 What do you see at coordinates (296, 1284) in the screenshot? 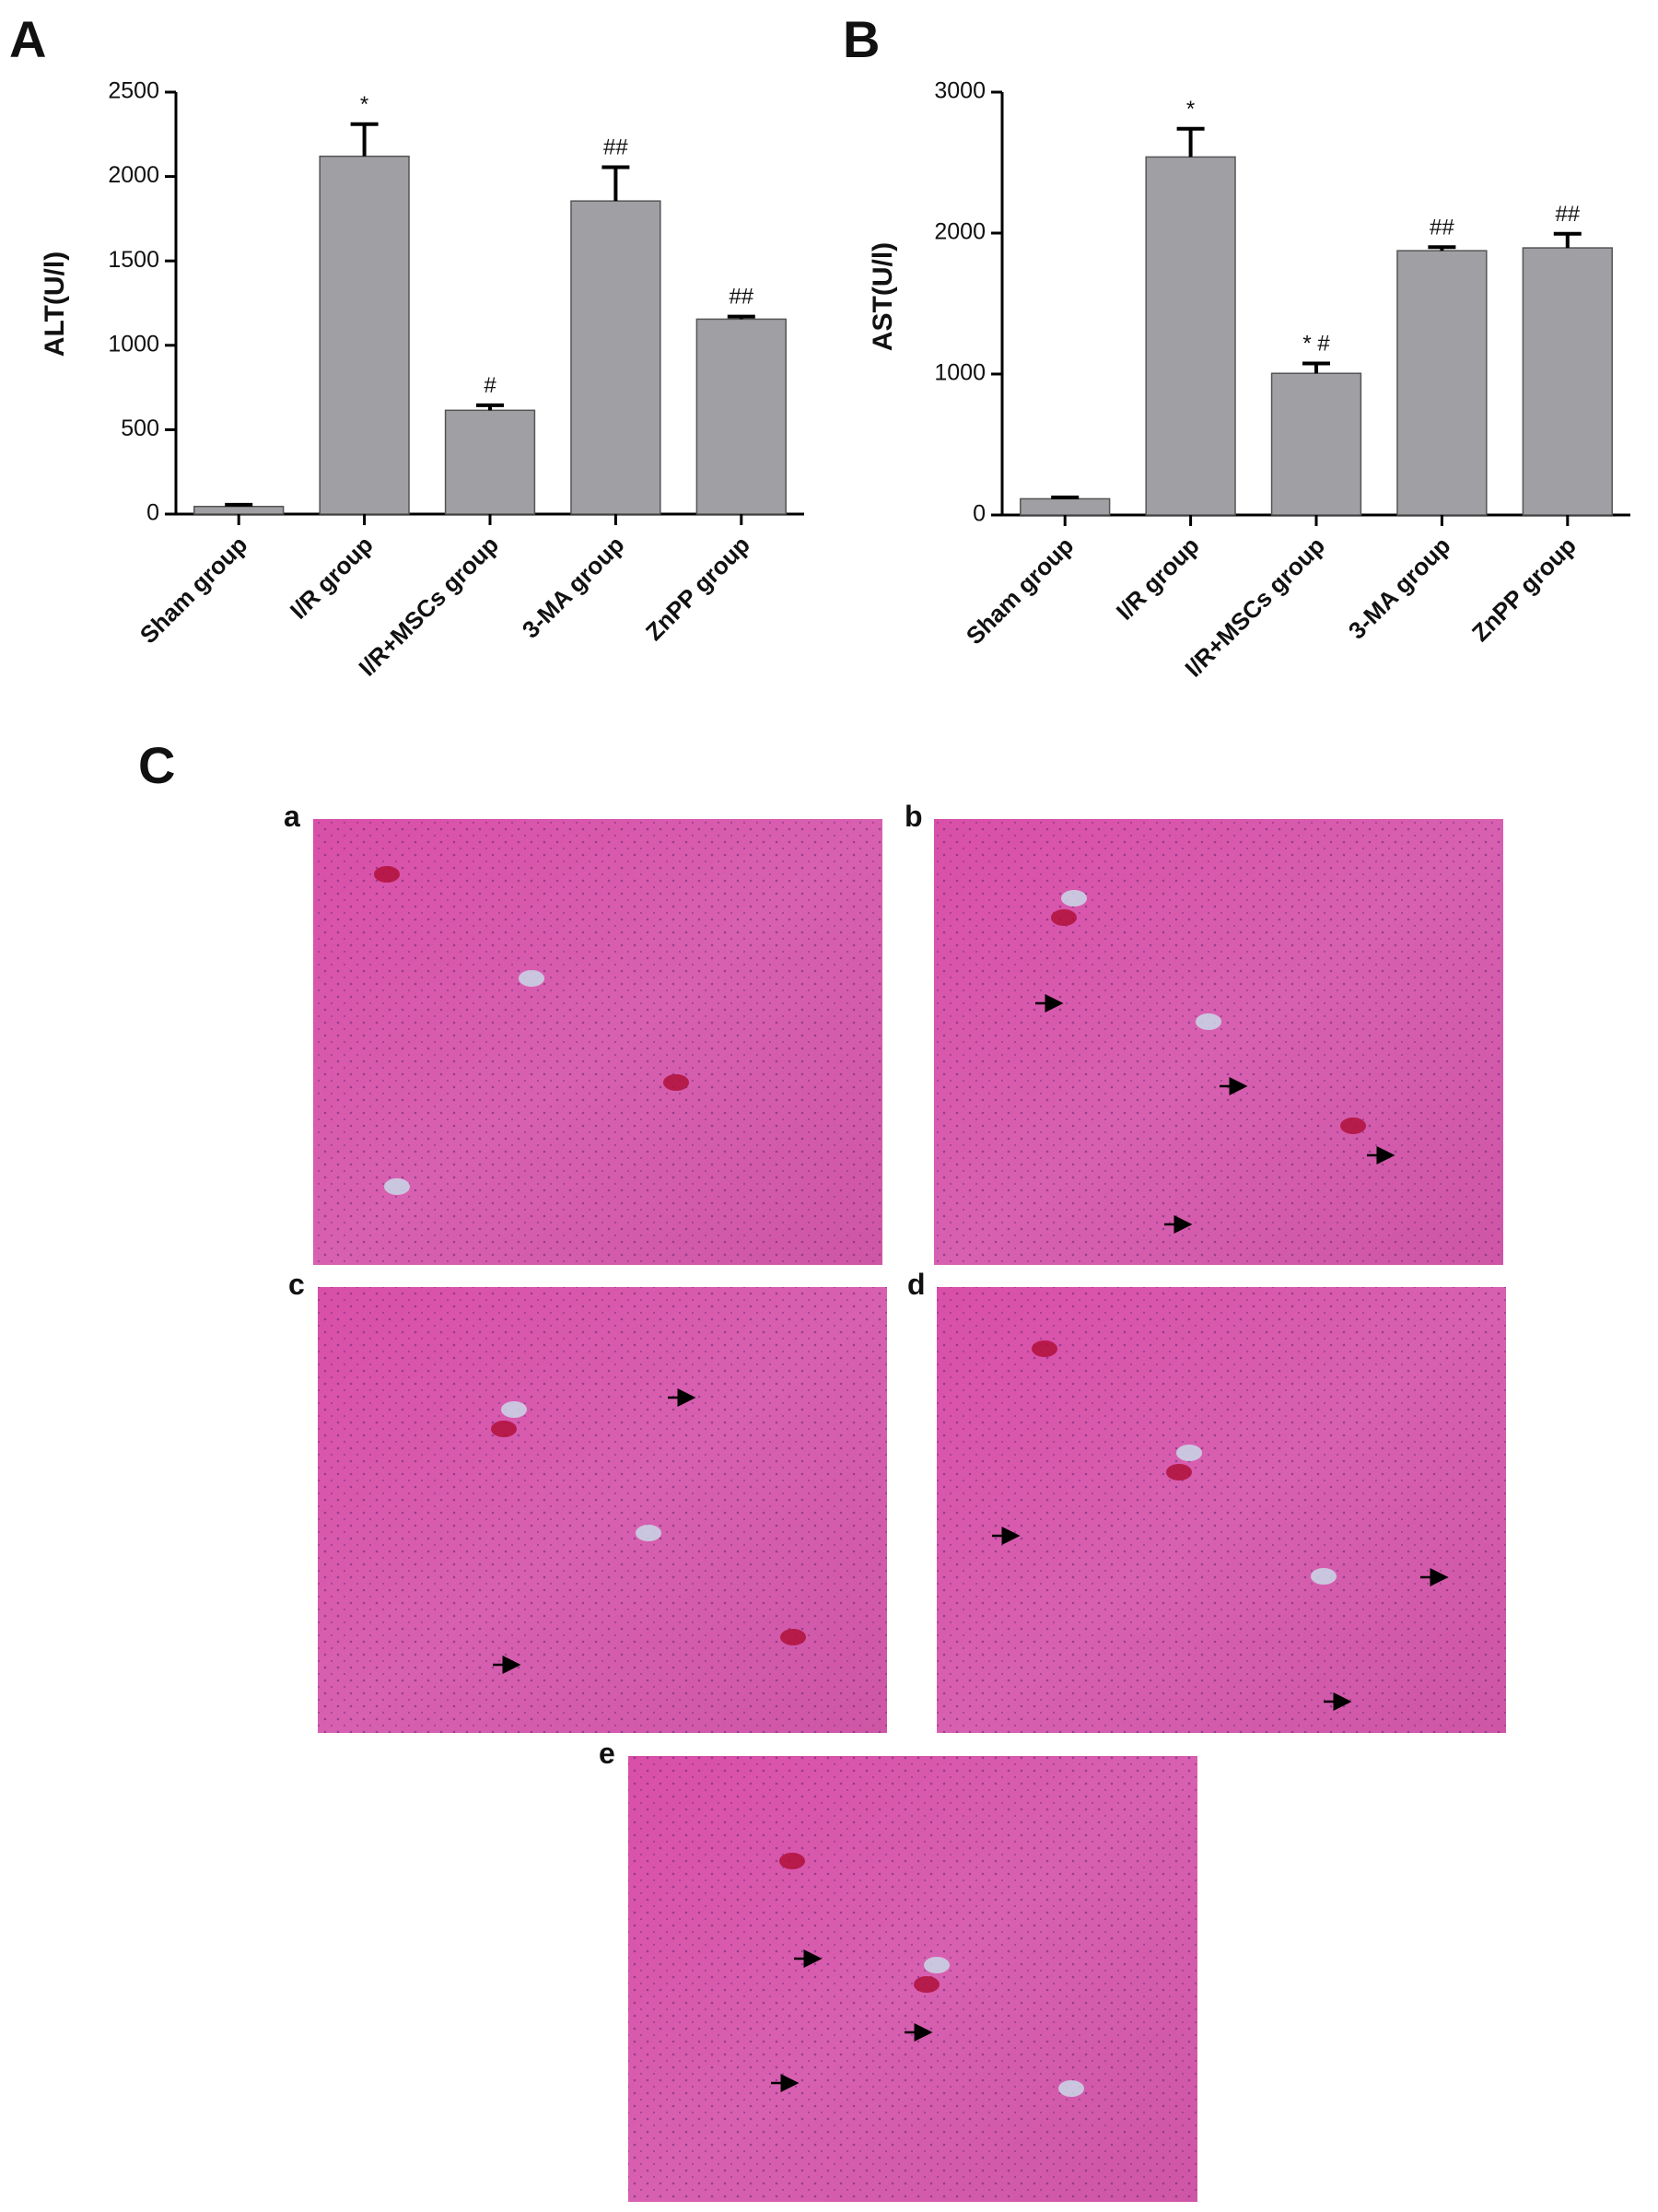
I see `panel-sublabel: c` at bounding box center [296, 1284].